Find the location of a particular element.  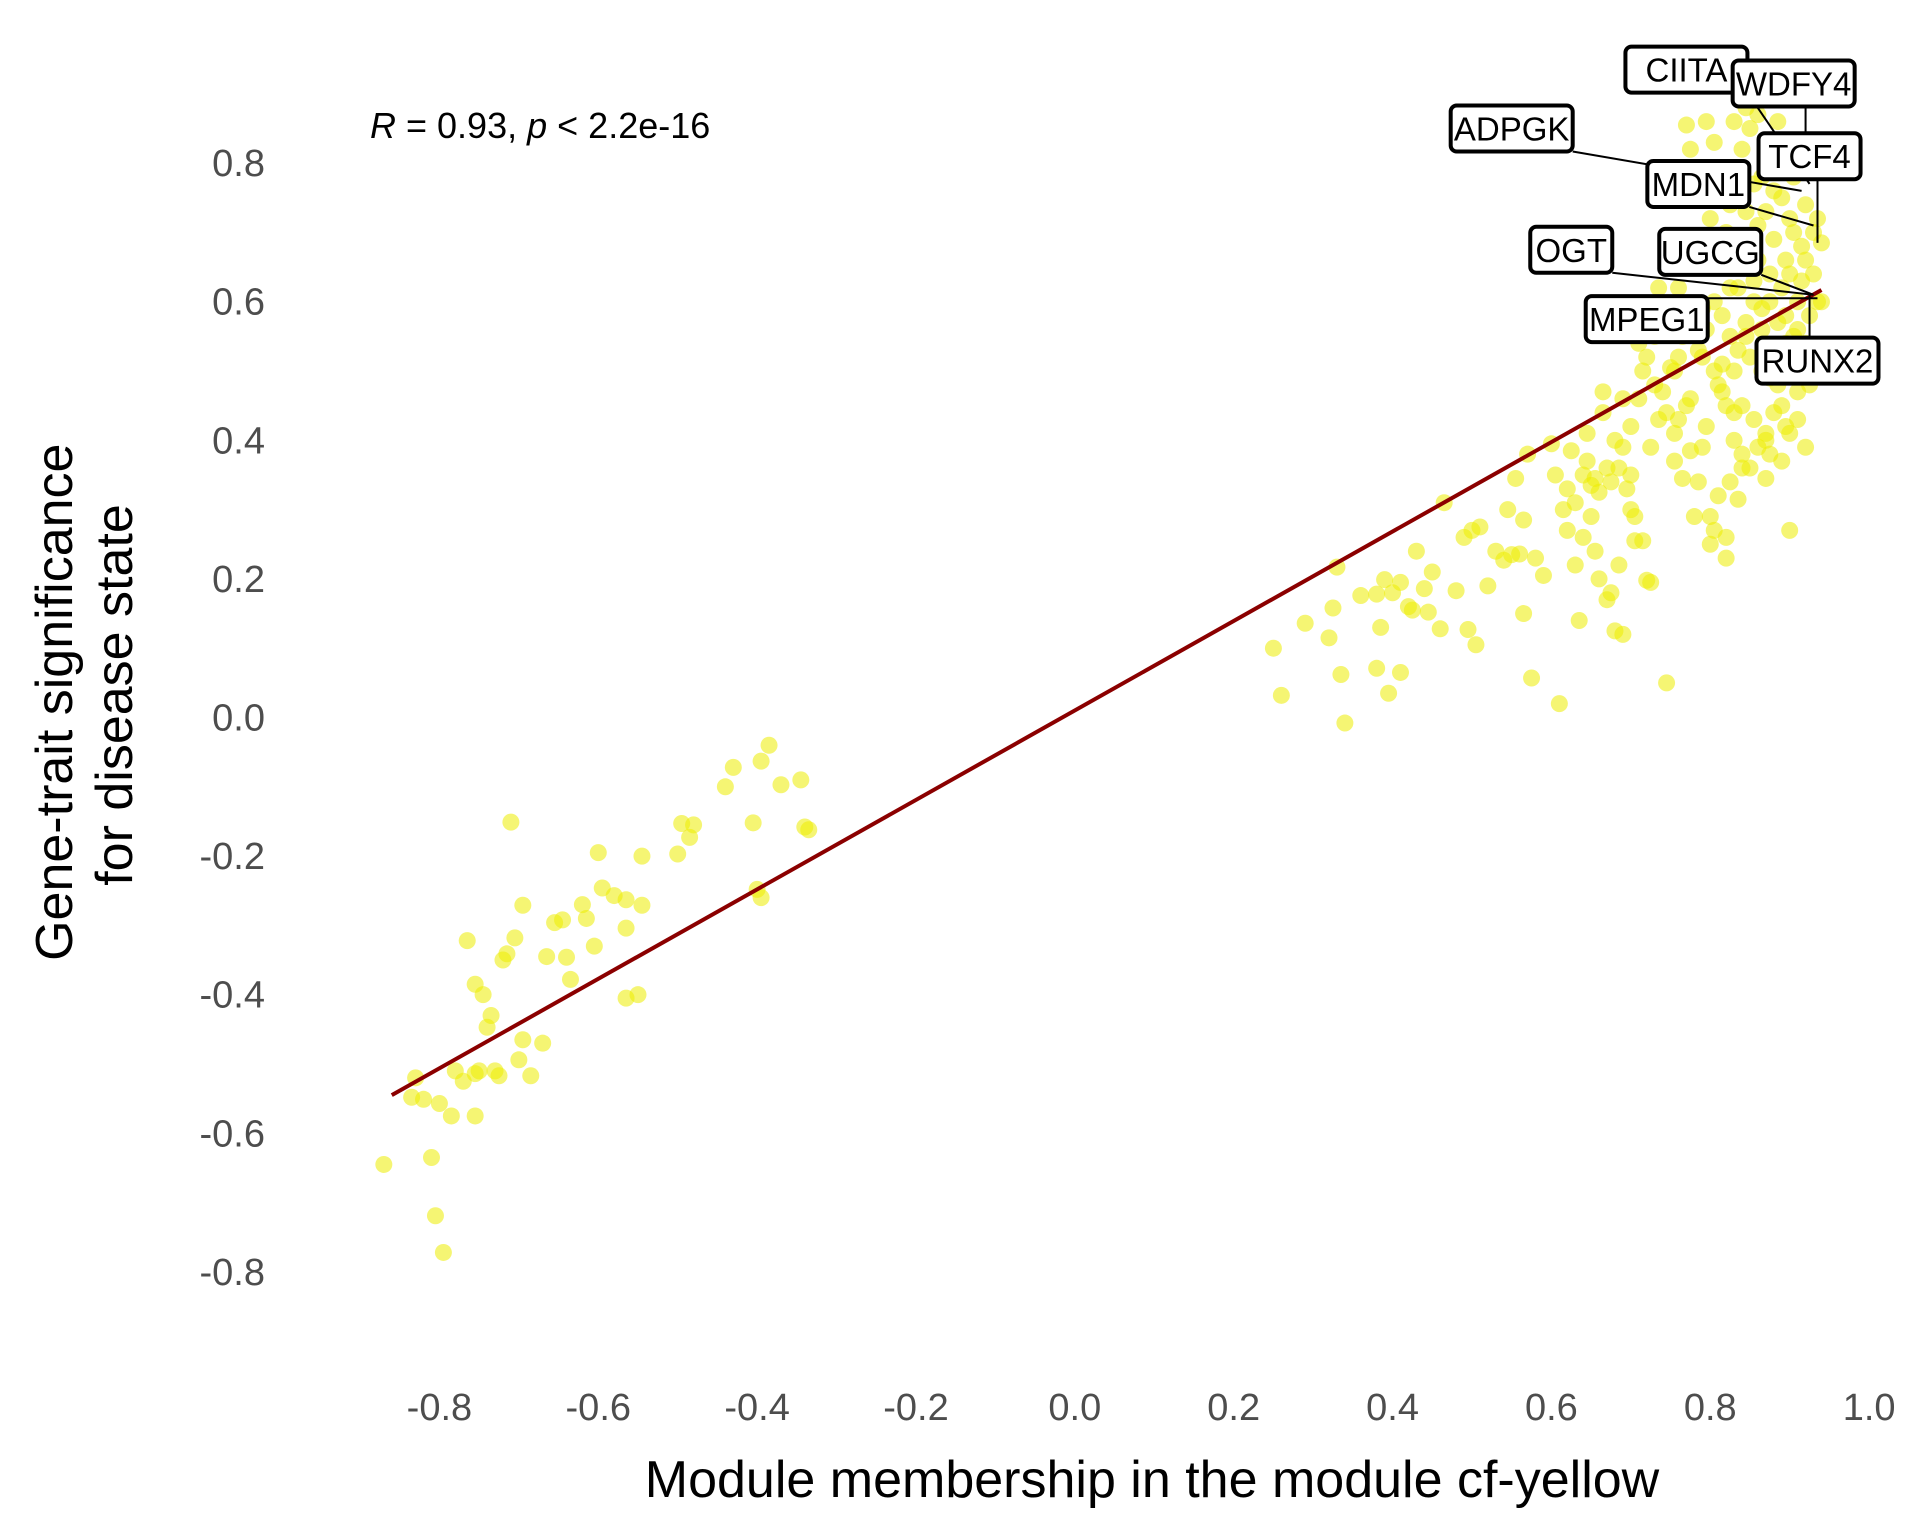

gene-label-text: UGCG is located at coordinates (1710, 252).